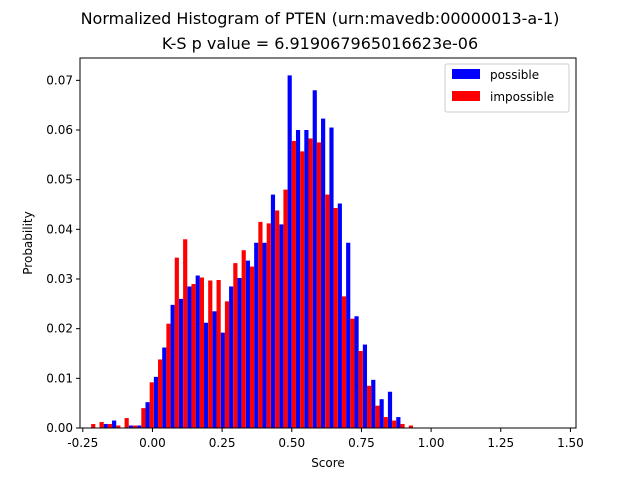 This screenshot has height=480, width=640. Describe the element at coordinates (152, 443) in the screenshot. I see `x-tick-label: 0.00` at that location.